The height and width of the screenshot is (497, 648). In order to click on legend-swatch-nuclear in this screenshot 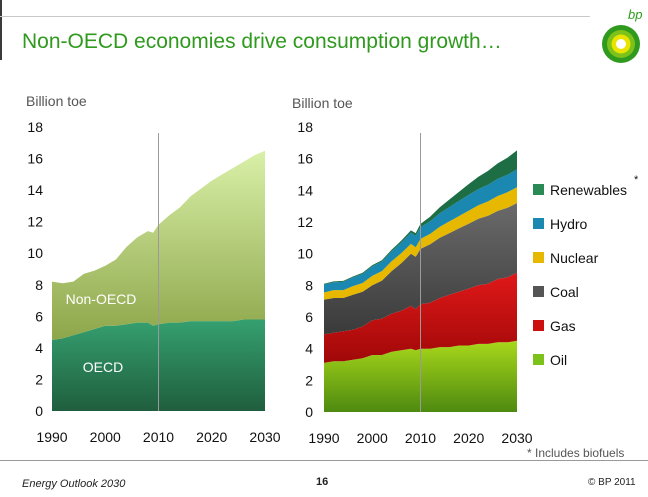, I will do `click(538, 257)`.